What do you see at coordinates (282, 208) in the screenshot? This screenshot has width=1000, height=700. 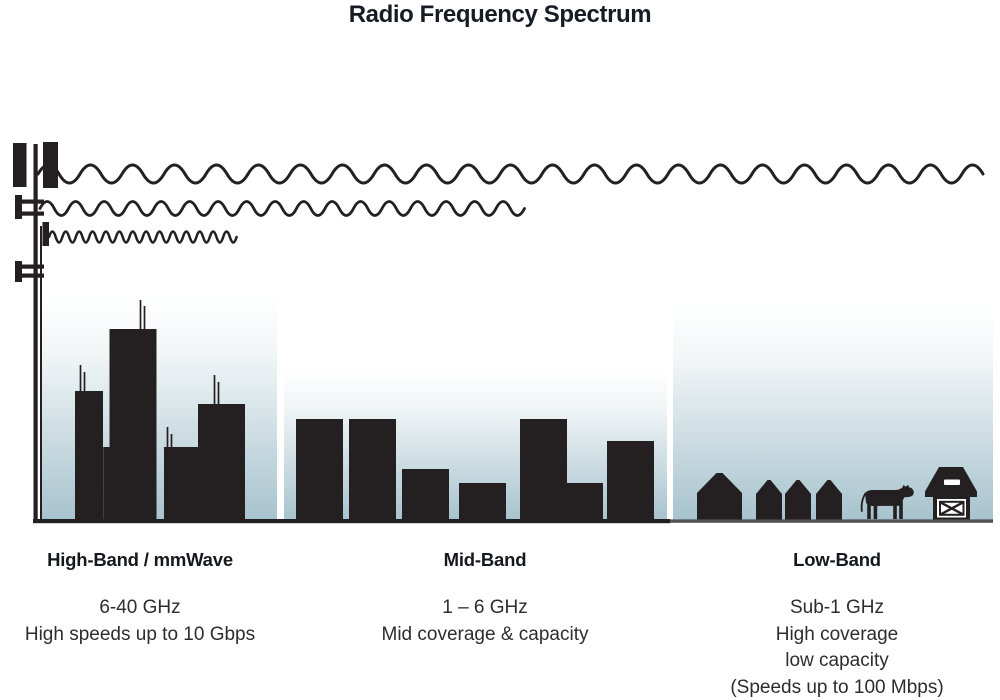 I see `mid-frequency-wave-icon` at bounding box center [282, 208].